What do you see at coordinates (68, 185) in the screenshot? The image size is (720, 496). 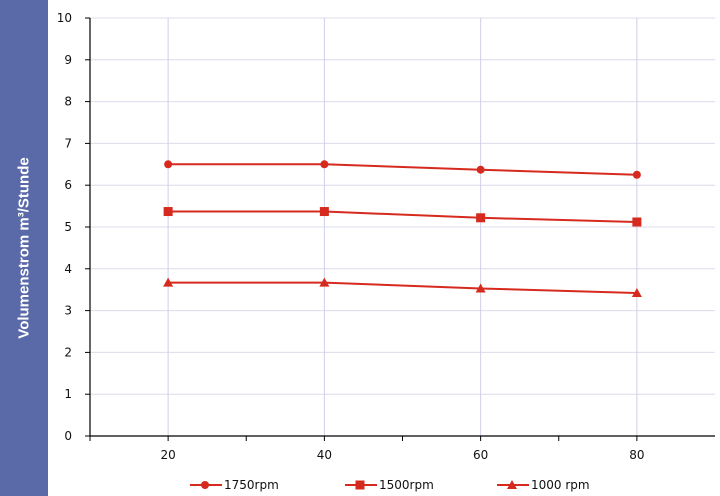 I see `y-tick-label: 6` at bounding box center [68, 185].